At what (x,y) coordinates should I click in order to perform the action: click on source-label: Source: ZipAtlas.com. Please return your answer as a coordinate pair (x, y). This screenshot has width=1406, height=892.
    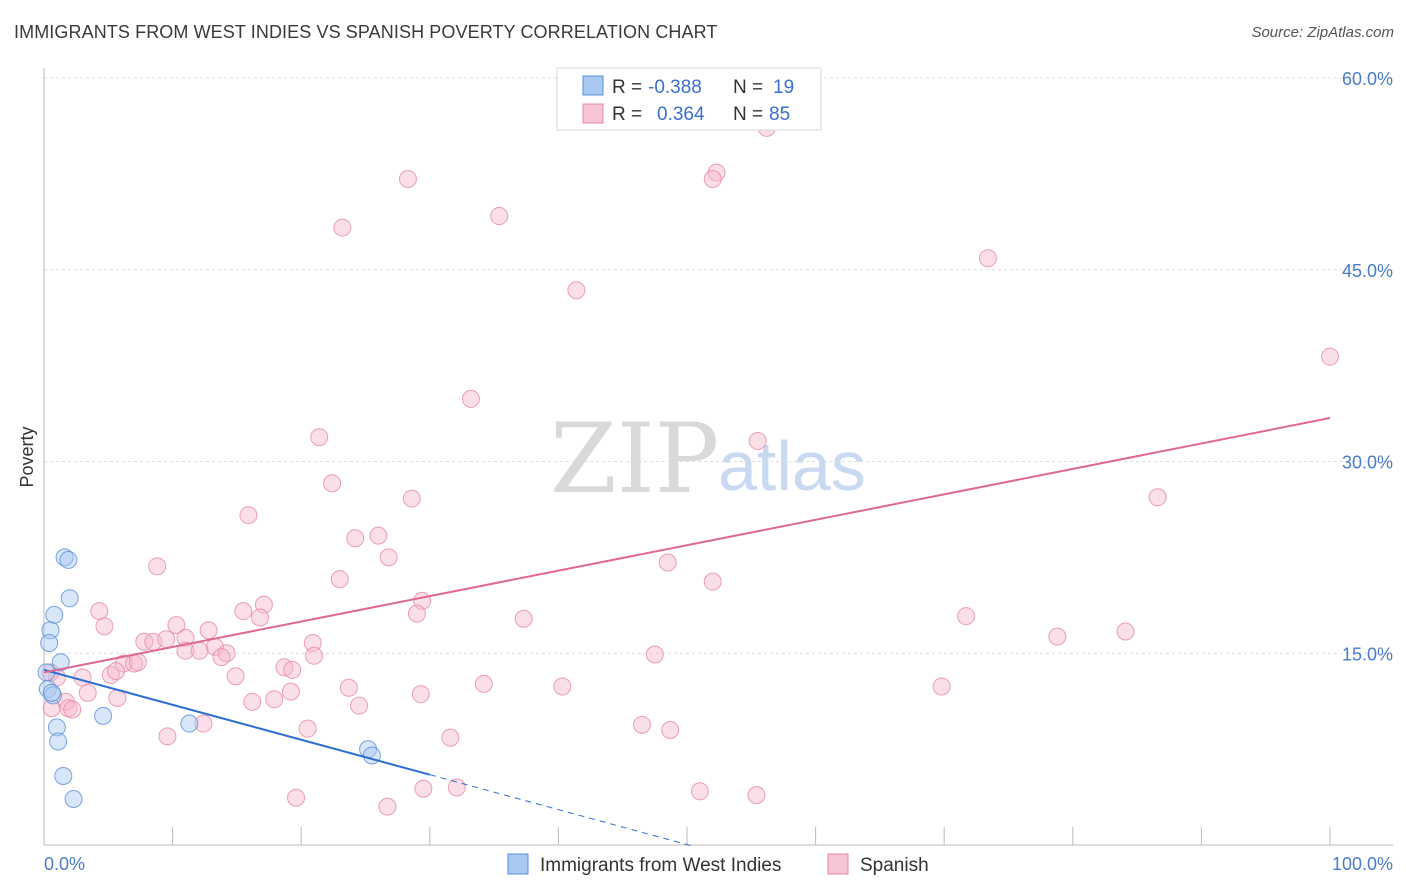
    Looking at the image, I should click on (1322, 32).